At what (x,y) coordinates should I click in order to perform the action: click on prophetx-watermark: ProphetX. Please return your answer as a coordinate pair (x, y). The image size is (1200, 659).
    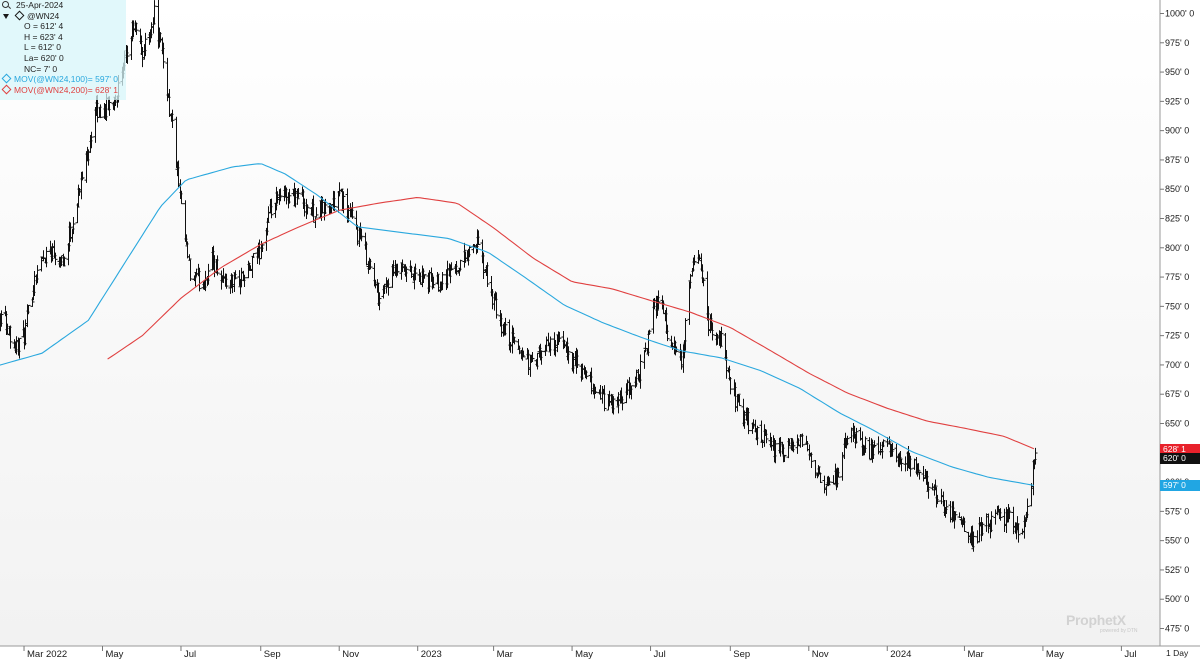
    Looking at the image, I should click on (1096, 620).